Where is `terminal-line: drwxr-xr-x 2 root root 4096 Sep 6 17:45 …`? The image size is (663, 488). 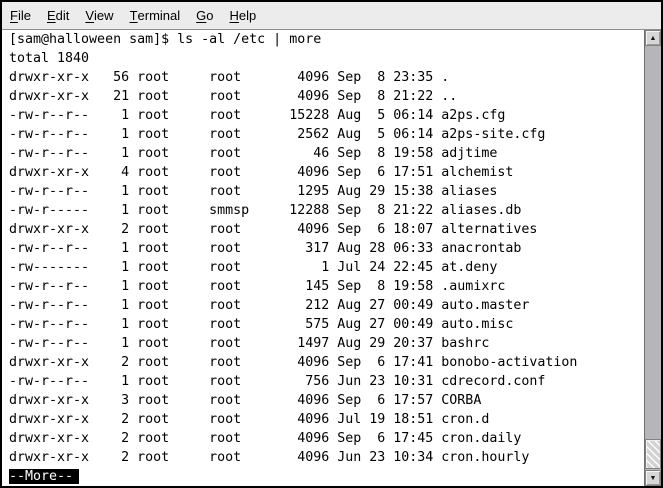
terminal-line: drwxr-xr-x 2 root root 4096 Sep 6 17:45 … is located at coordinates (265, 438).